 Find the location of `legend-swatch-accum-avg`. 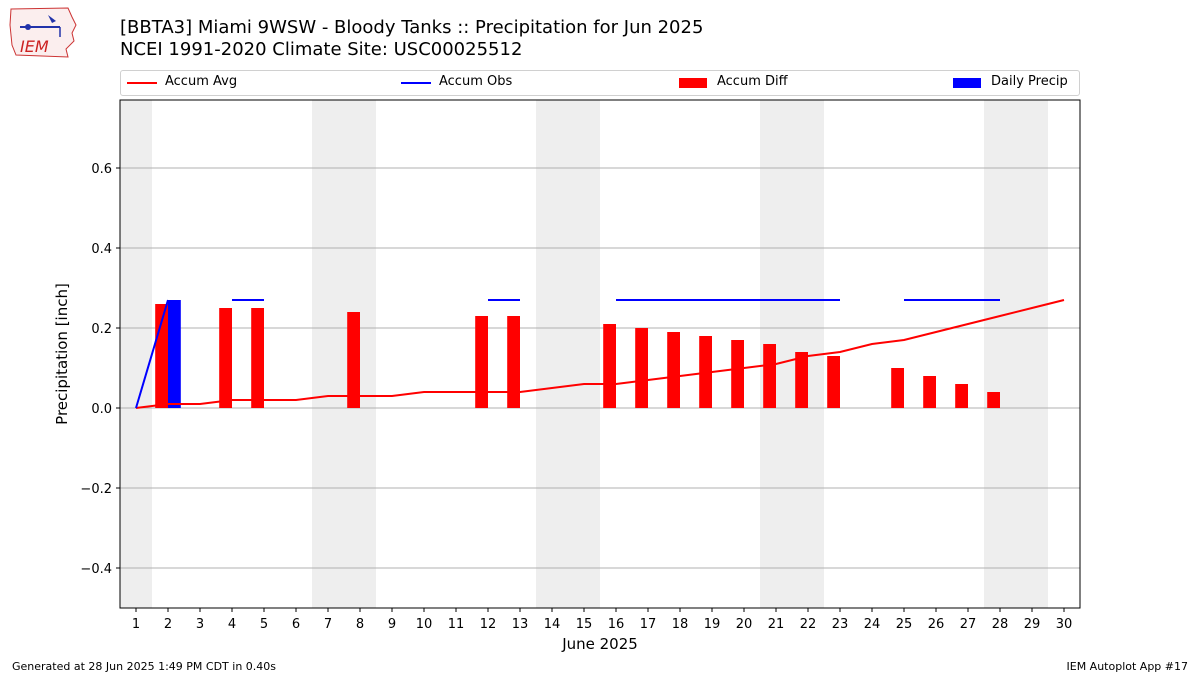

legend-swatch-accum-avg is located at coordinates (142, 83).